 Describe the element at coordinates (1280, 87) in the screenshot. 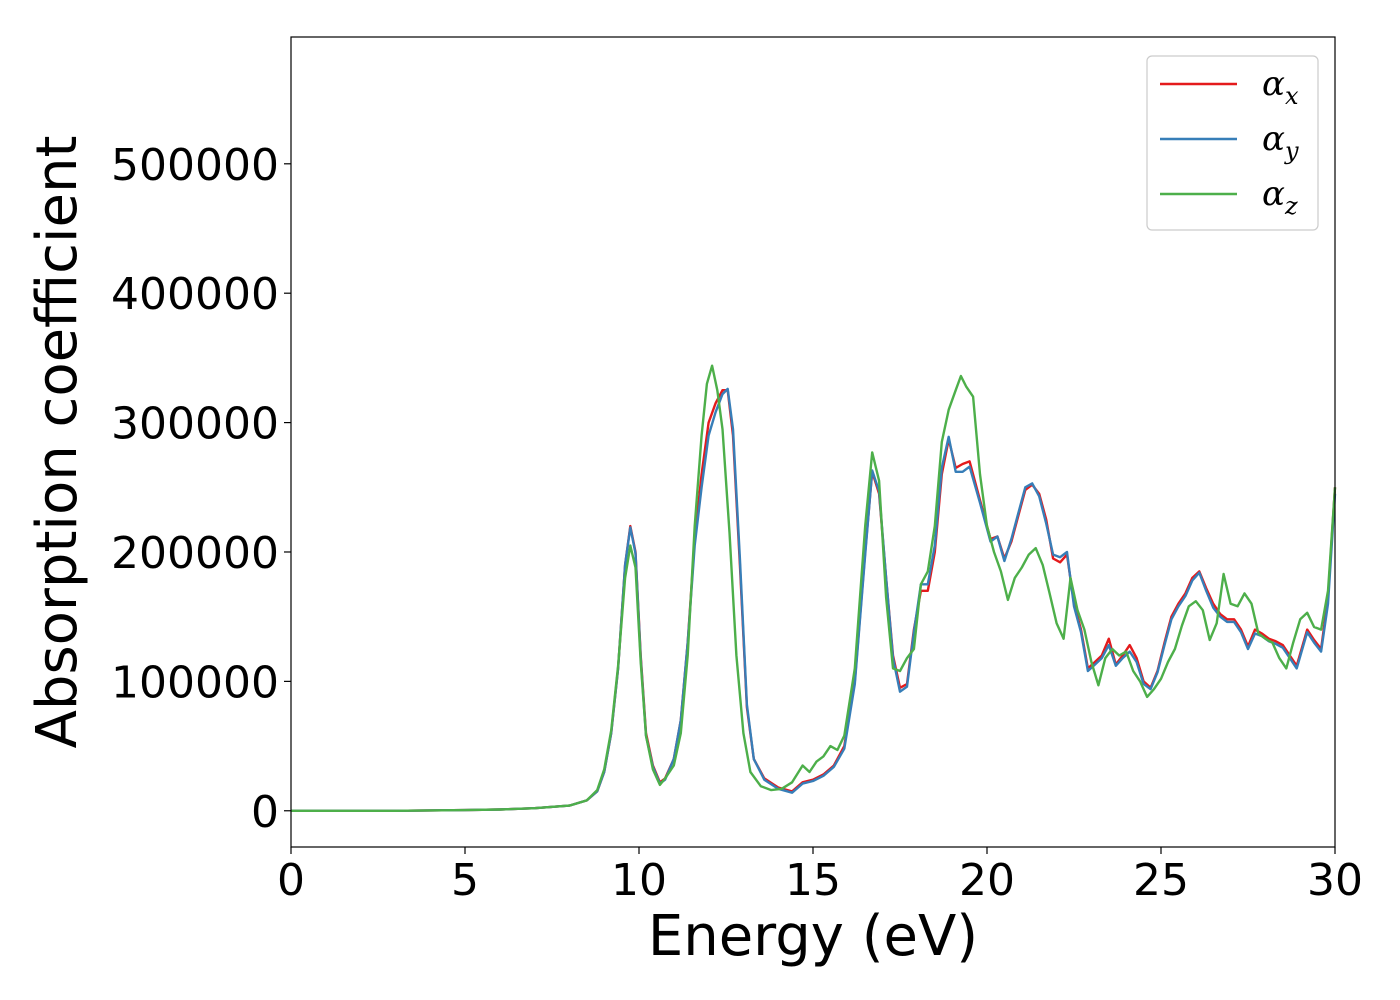

I see `legend-label-x: αx` at that location.